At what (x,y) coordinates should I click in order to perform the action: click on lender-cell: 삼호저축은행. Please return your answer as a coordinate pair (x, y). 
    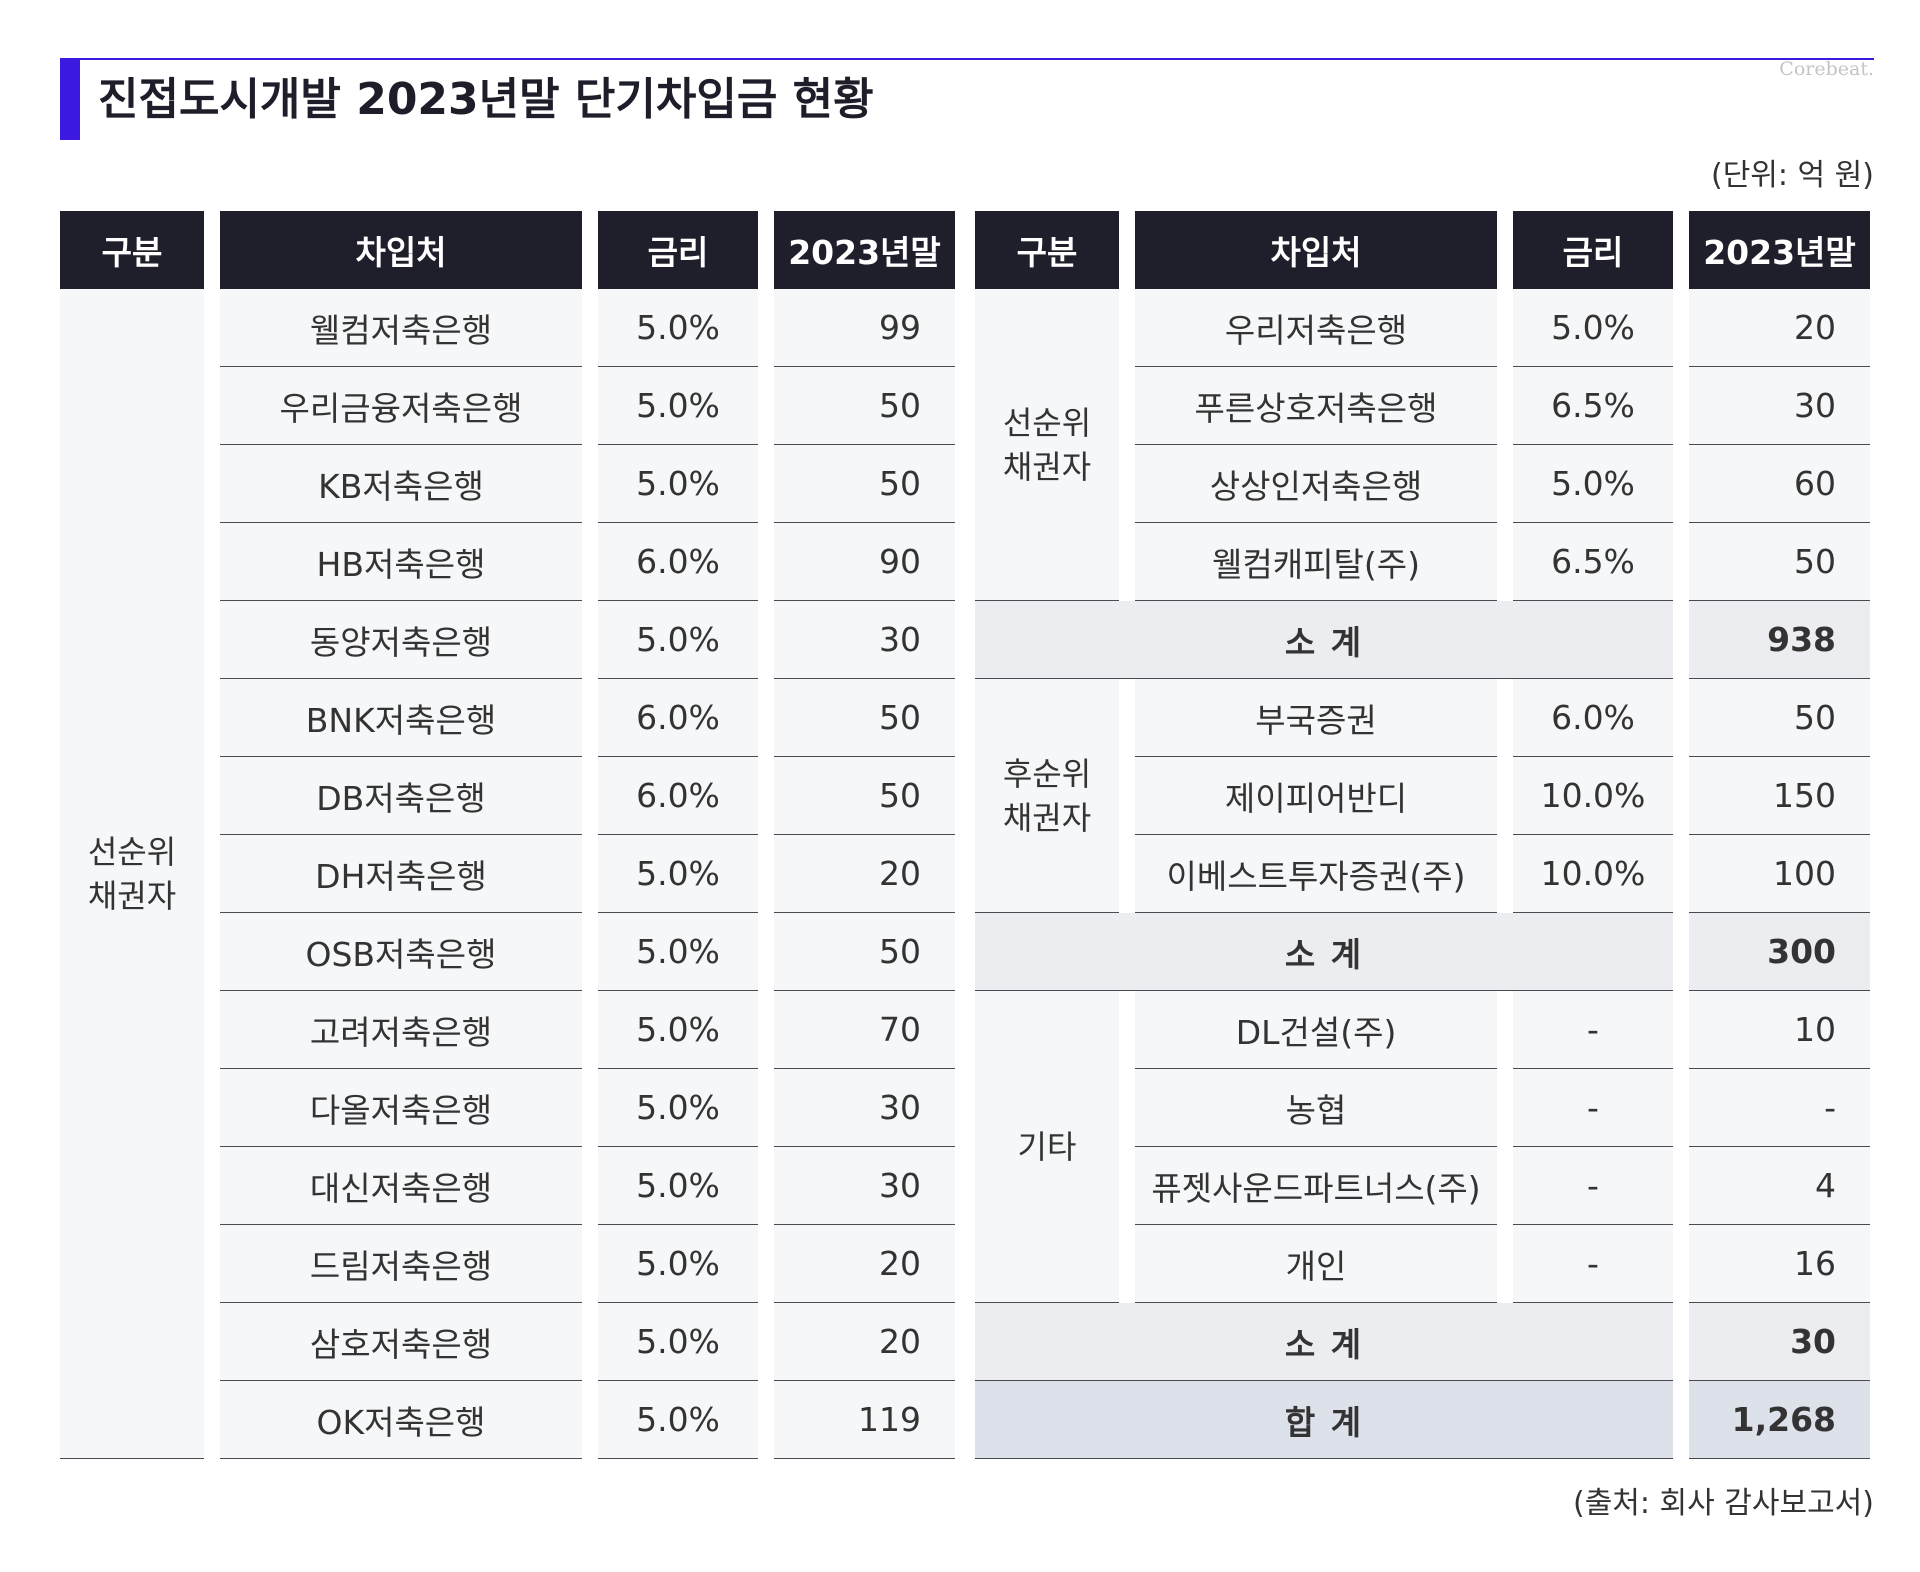
    Looking at the image, I should click on (401, 1342).